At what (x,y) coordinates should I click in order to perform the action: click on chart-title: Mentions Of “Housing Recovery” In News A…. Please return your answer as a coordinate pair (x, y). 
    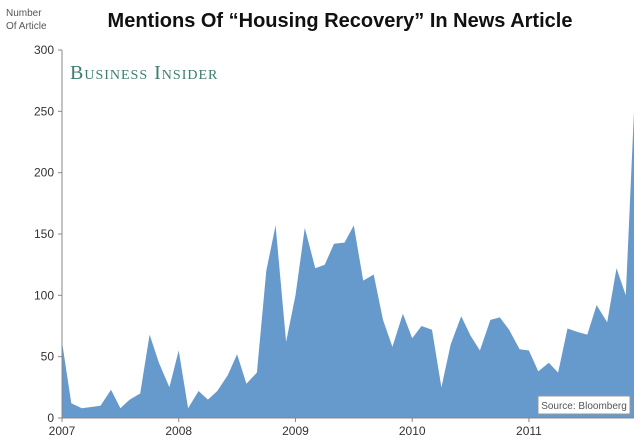
    Looking at the image, I should click on (340, 21).